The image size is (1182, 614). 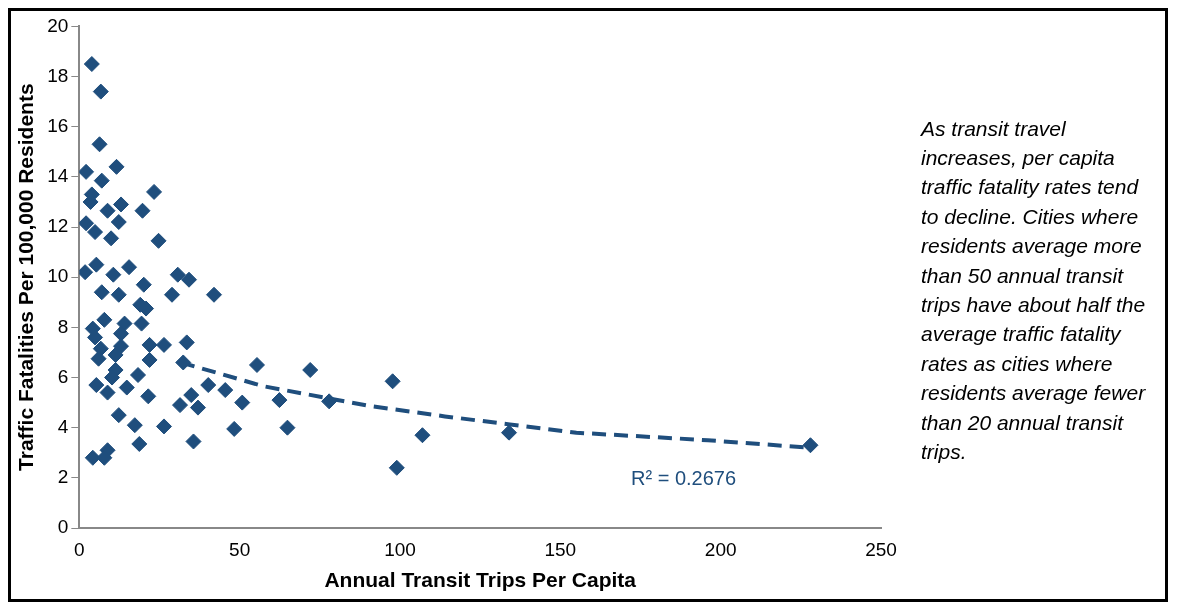 I want to click on y-tick-label: 12, so click(x=58, y=226).